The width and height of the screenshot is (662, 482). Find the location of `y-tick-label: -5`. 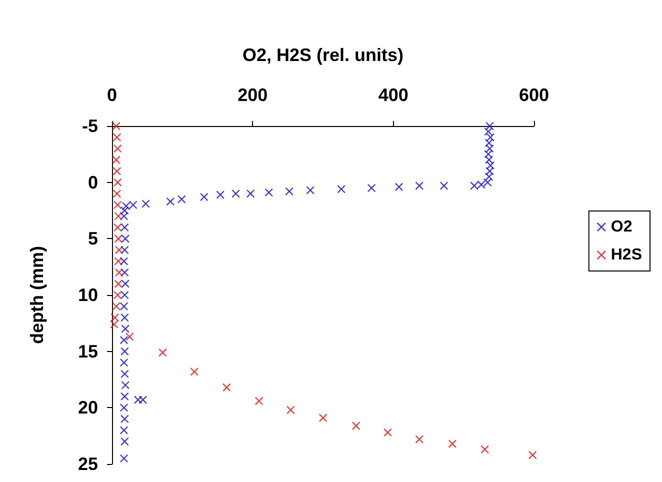

y-tick-label: -5 is located at coordinates (90, 126).